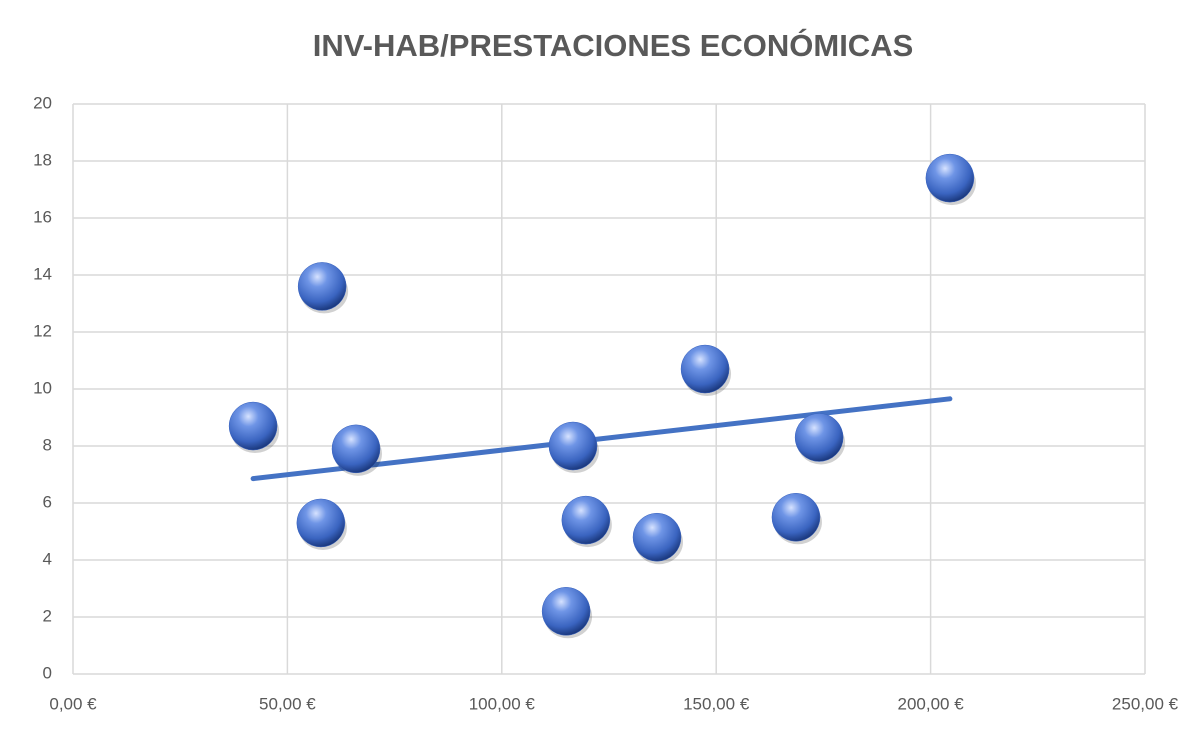  I want to click on x-tick-label: 250,00 €, so click(1145, 703).